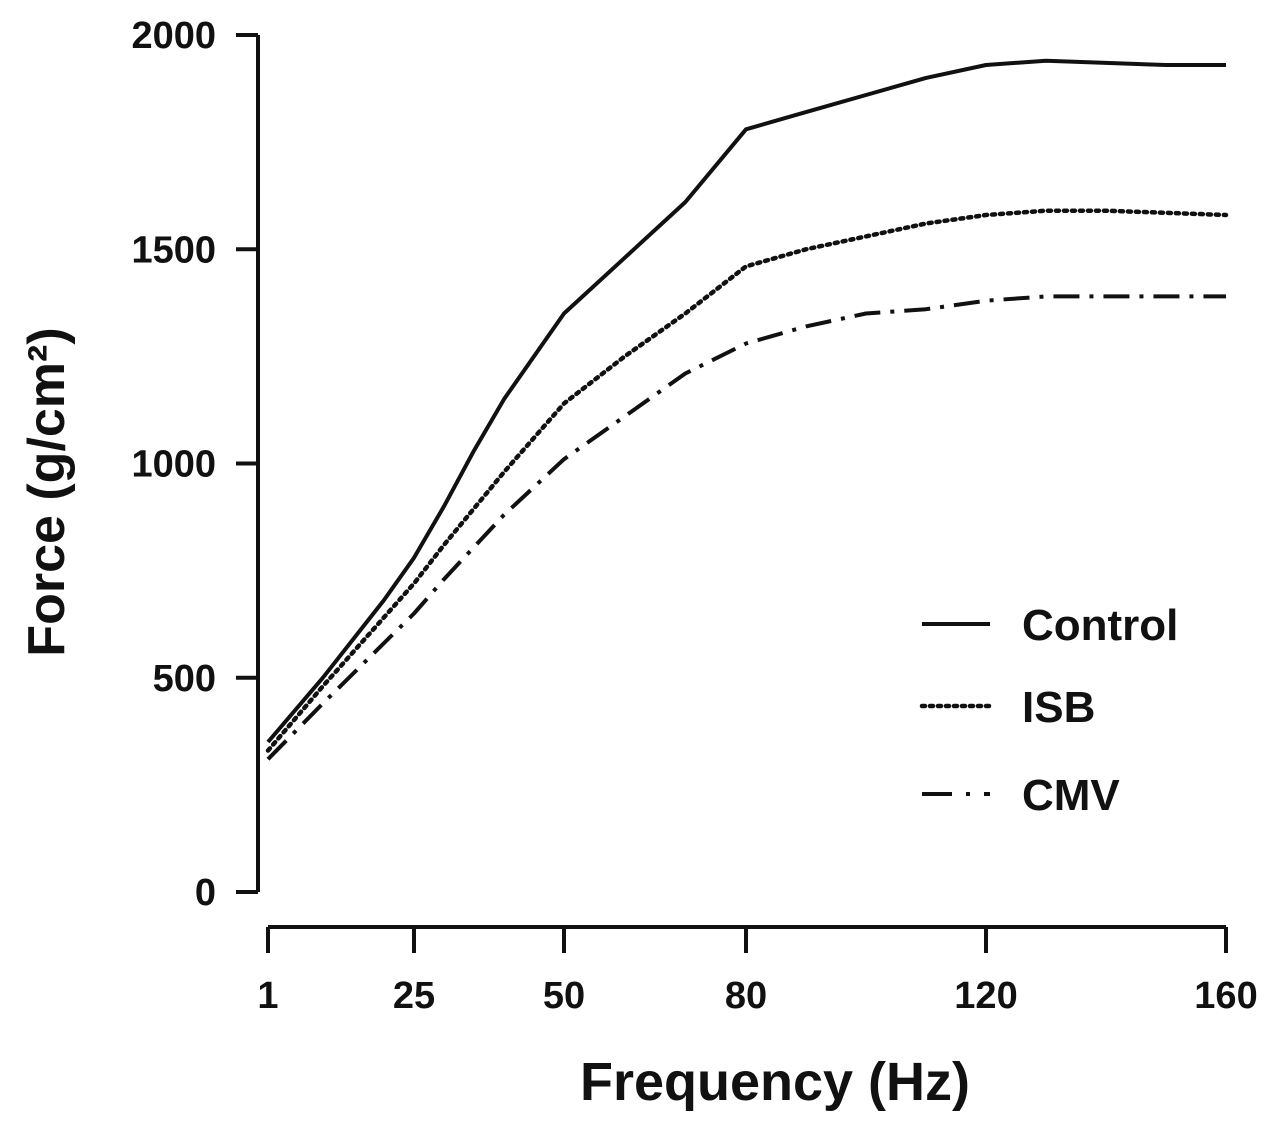  I want to click on x-tick-label: 1, so click(267, 996).